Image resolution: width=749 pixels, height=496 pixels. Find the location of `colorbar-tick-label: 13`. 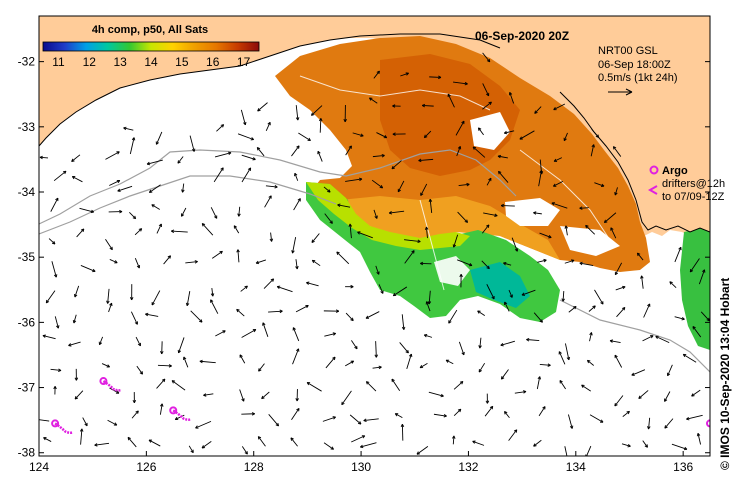

colorbar-tick-label: 13 is located at coordinates (120, 62).